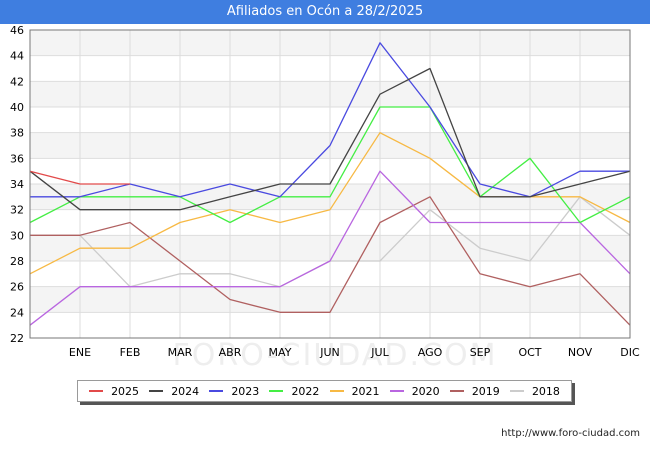 The width and height of the screenshot is (650, 450). I want to click on watermark: FORO-CIUDAD.COM, so click(335, 355).